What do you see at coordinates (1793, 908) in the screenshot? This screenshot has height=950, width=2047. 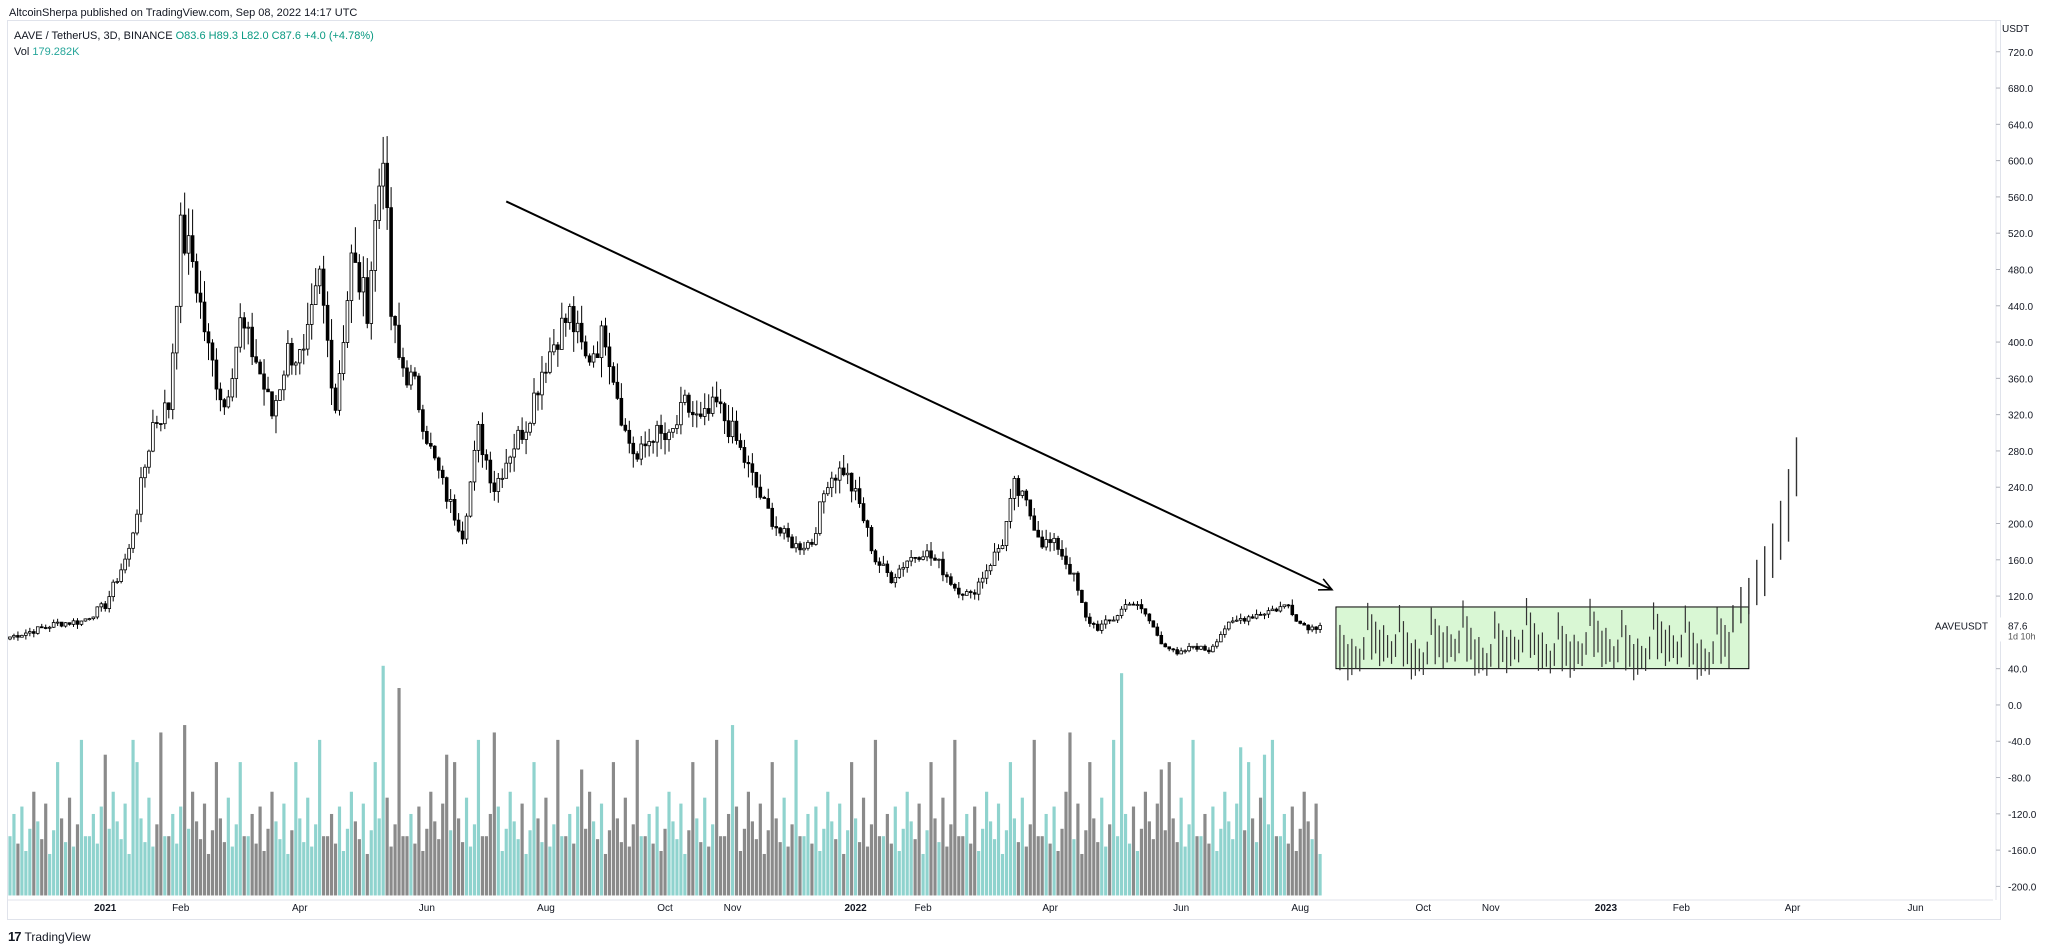 I see `x-tick-label: Apr` at bounding box center [1793, 908].